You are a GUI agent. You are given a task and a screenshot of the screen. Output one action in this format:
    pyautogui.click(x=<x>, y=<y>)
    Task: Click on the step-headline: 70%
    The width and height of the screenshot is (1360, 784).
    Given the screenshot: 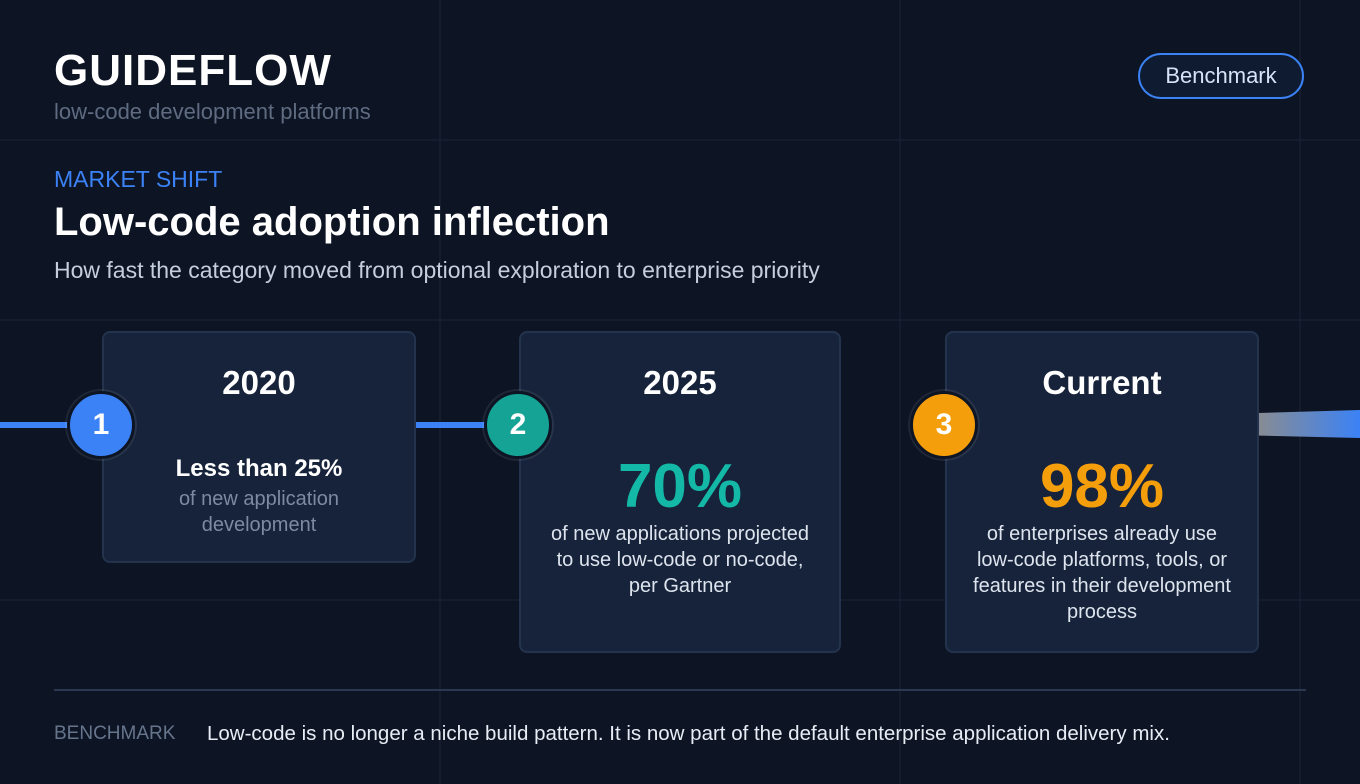 What is the action you would take?
    pyautogui.click(x=680, y=486)
    